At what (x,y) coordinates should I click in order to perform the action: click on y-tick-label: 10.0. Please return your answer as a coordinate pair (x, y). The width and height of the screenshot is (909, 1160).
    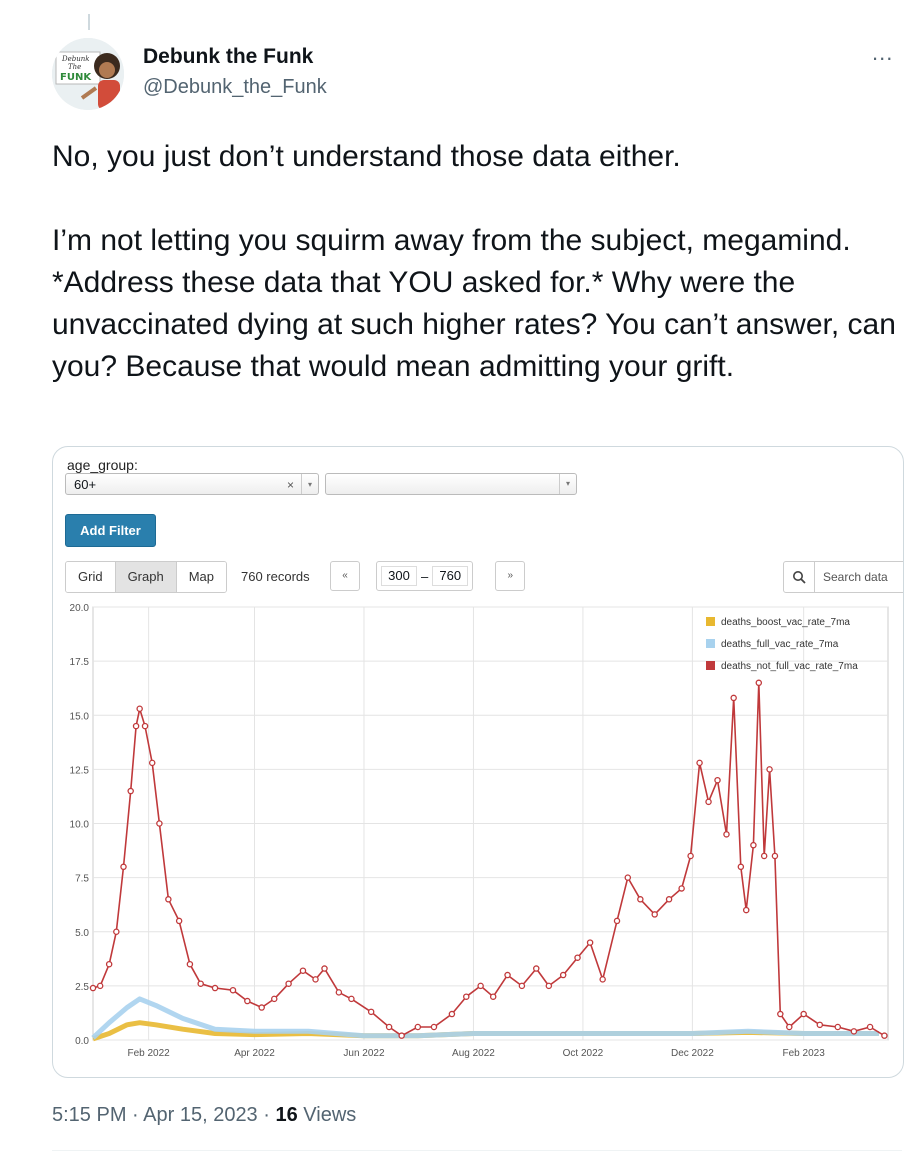
    Looking at the image, I should click on (80, 825).